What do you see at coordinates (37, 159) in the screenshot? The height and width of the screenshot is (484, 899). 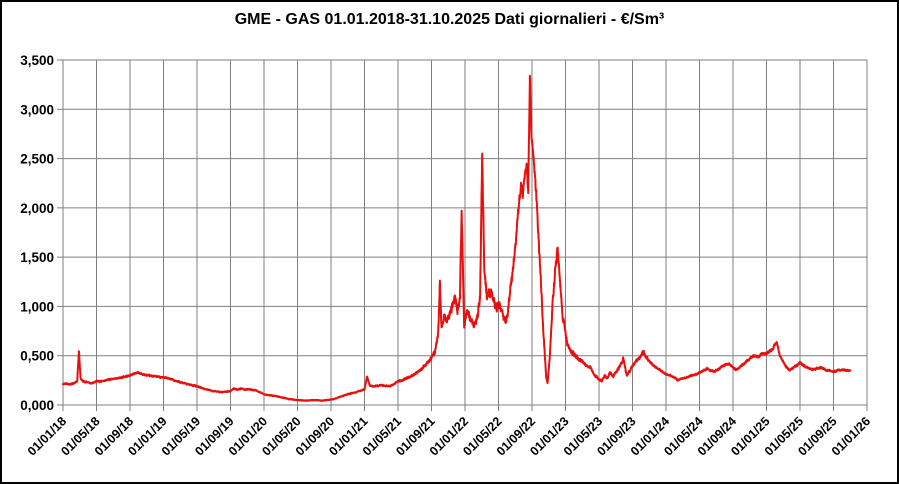 I see `y-axis-tick-label: 2,500` at bounding box center [37, 159].